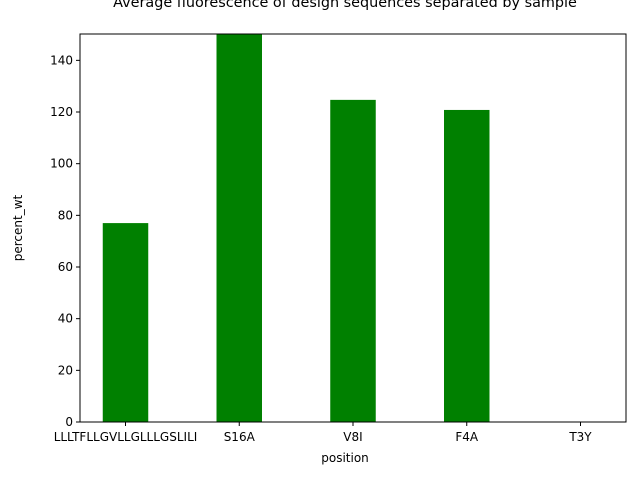 The width and height of the screenshot is (640, 480). I want to click on bar-f4a, so click(467, 265).